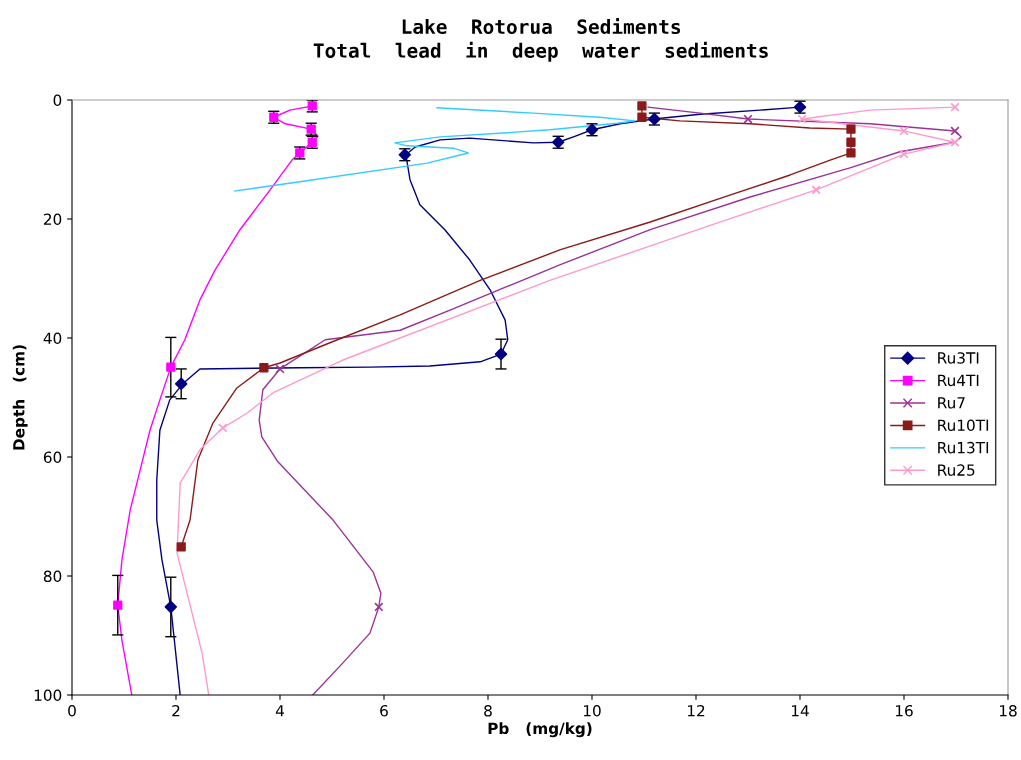 The height and width of the screenshot is (760, 1021). Describe the element at coordinates (592, 710) in the screenshot. I see `x-tick-label: 10` at that location.